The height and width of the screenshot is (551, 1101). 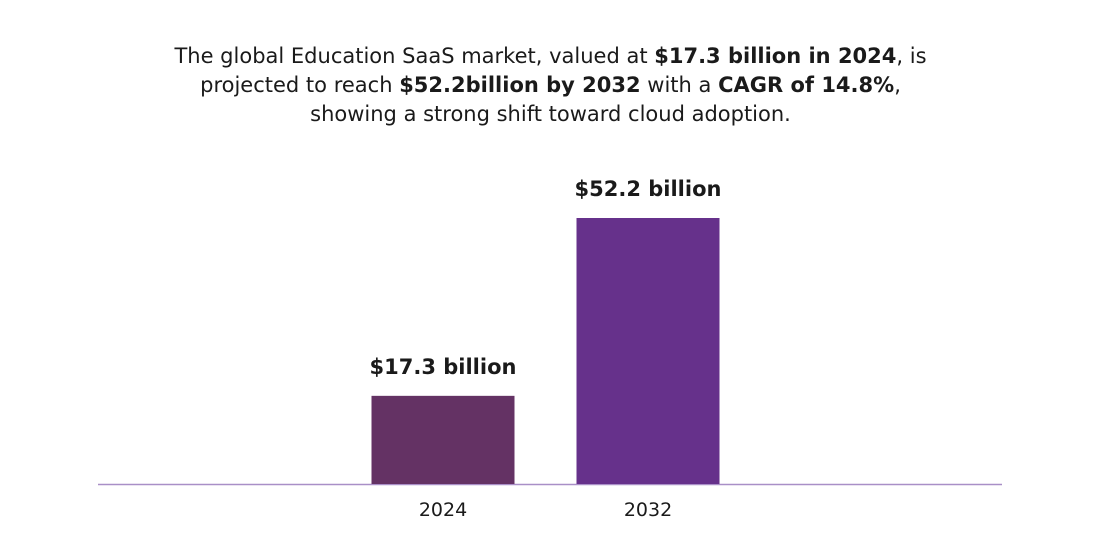 I want to click on bar-2024, so click(x=443, y=439).